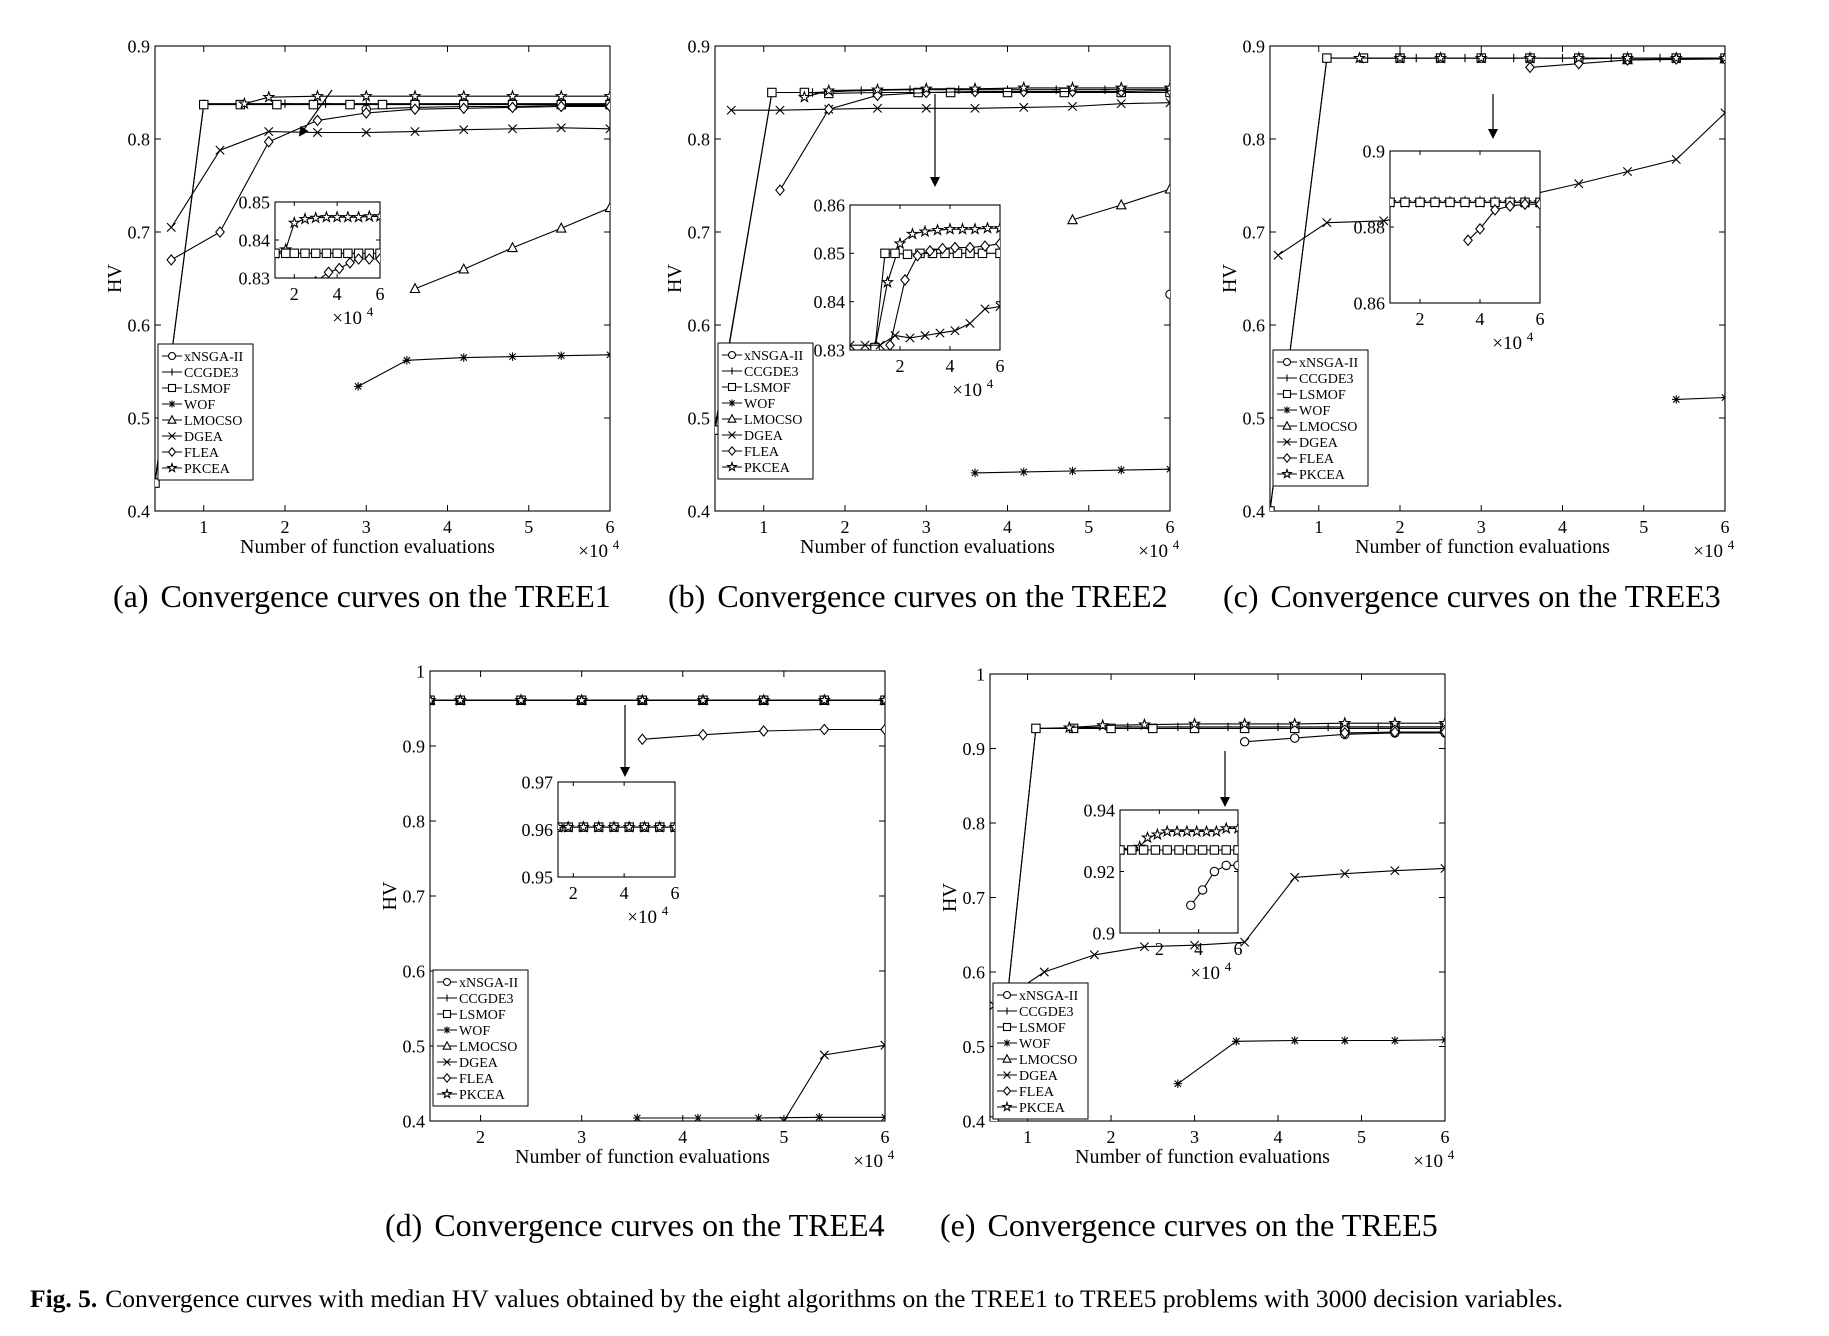 The width and height of the screenshot is (1829, 1336). Describe the element at coordinates (1370, 303) in the screenshot. I see `inset-y-tick-label: 0.86` at that location.